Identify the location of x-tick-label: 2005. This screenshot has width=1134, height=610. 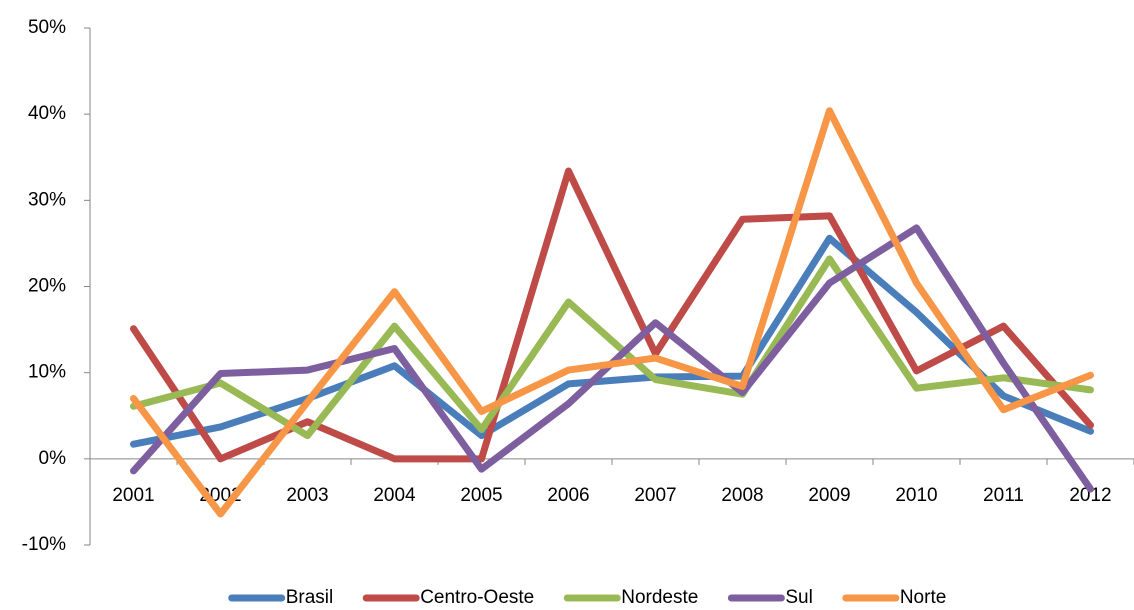
(481, 495).